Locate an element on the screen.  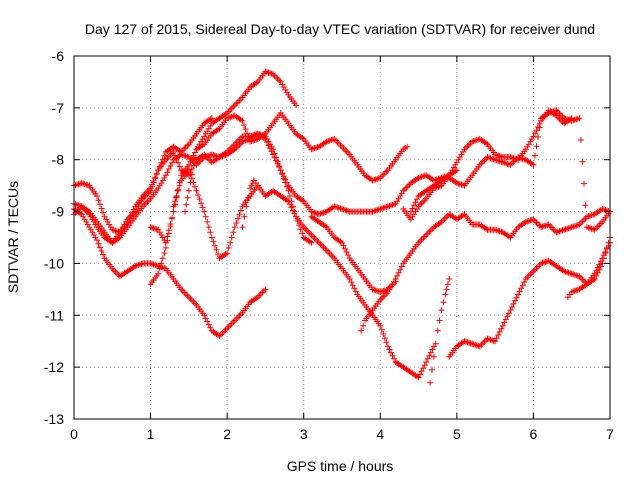
series-7-markers is located at coordinates (164, 237).